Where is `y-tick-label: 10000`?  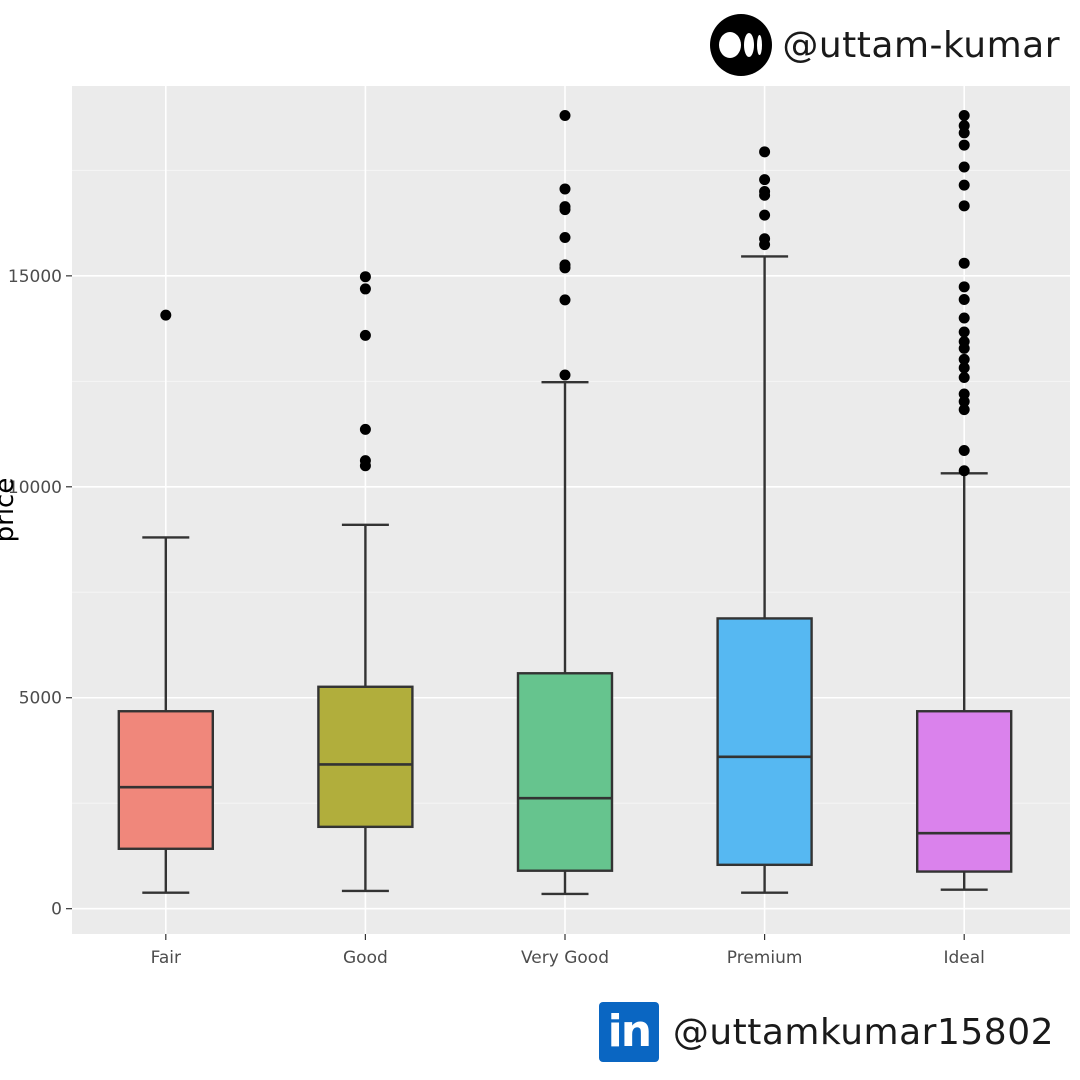 y-tick-label: 10000 is located at coordinates (35, 488).